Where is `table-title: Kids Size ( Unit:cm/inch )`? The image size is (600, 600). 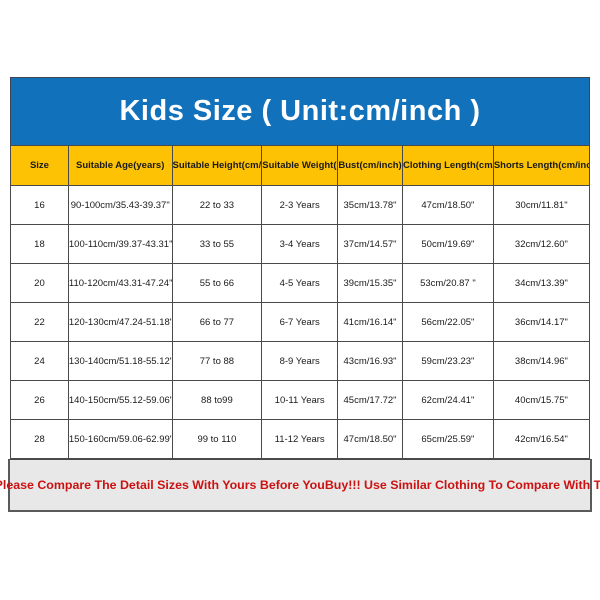 table-title: Kids Size ( Unit:cm/inch ) is located at coordinates (300, 111).